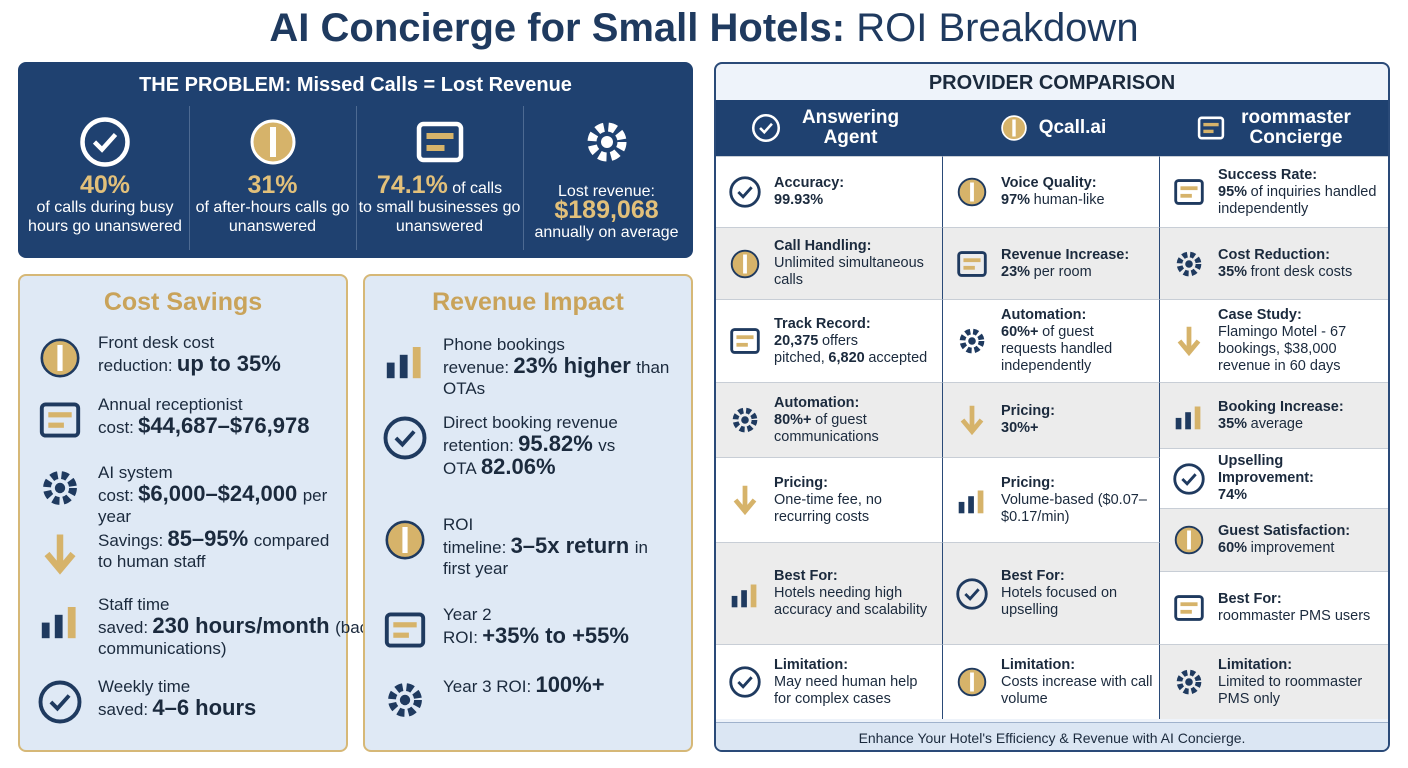  Describe the element at coordinates (1294, 616) in the screenshot. I see `body-text: roommaster PMS users` at that location.